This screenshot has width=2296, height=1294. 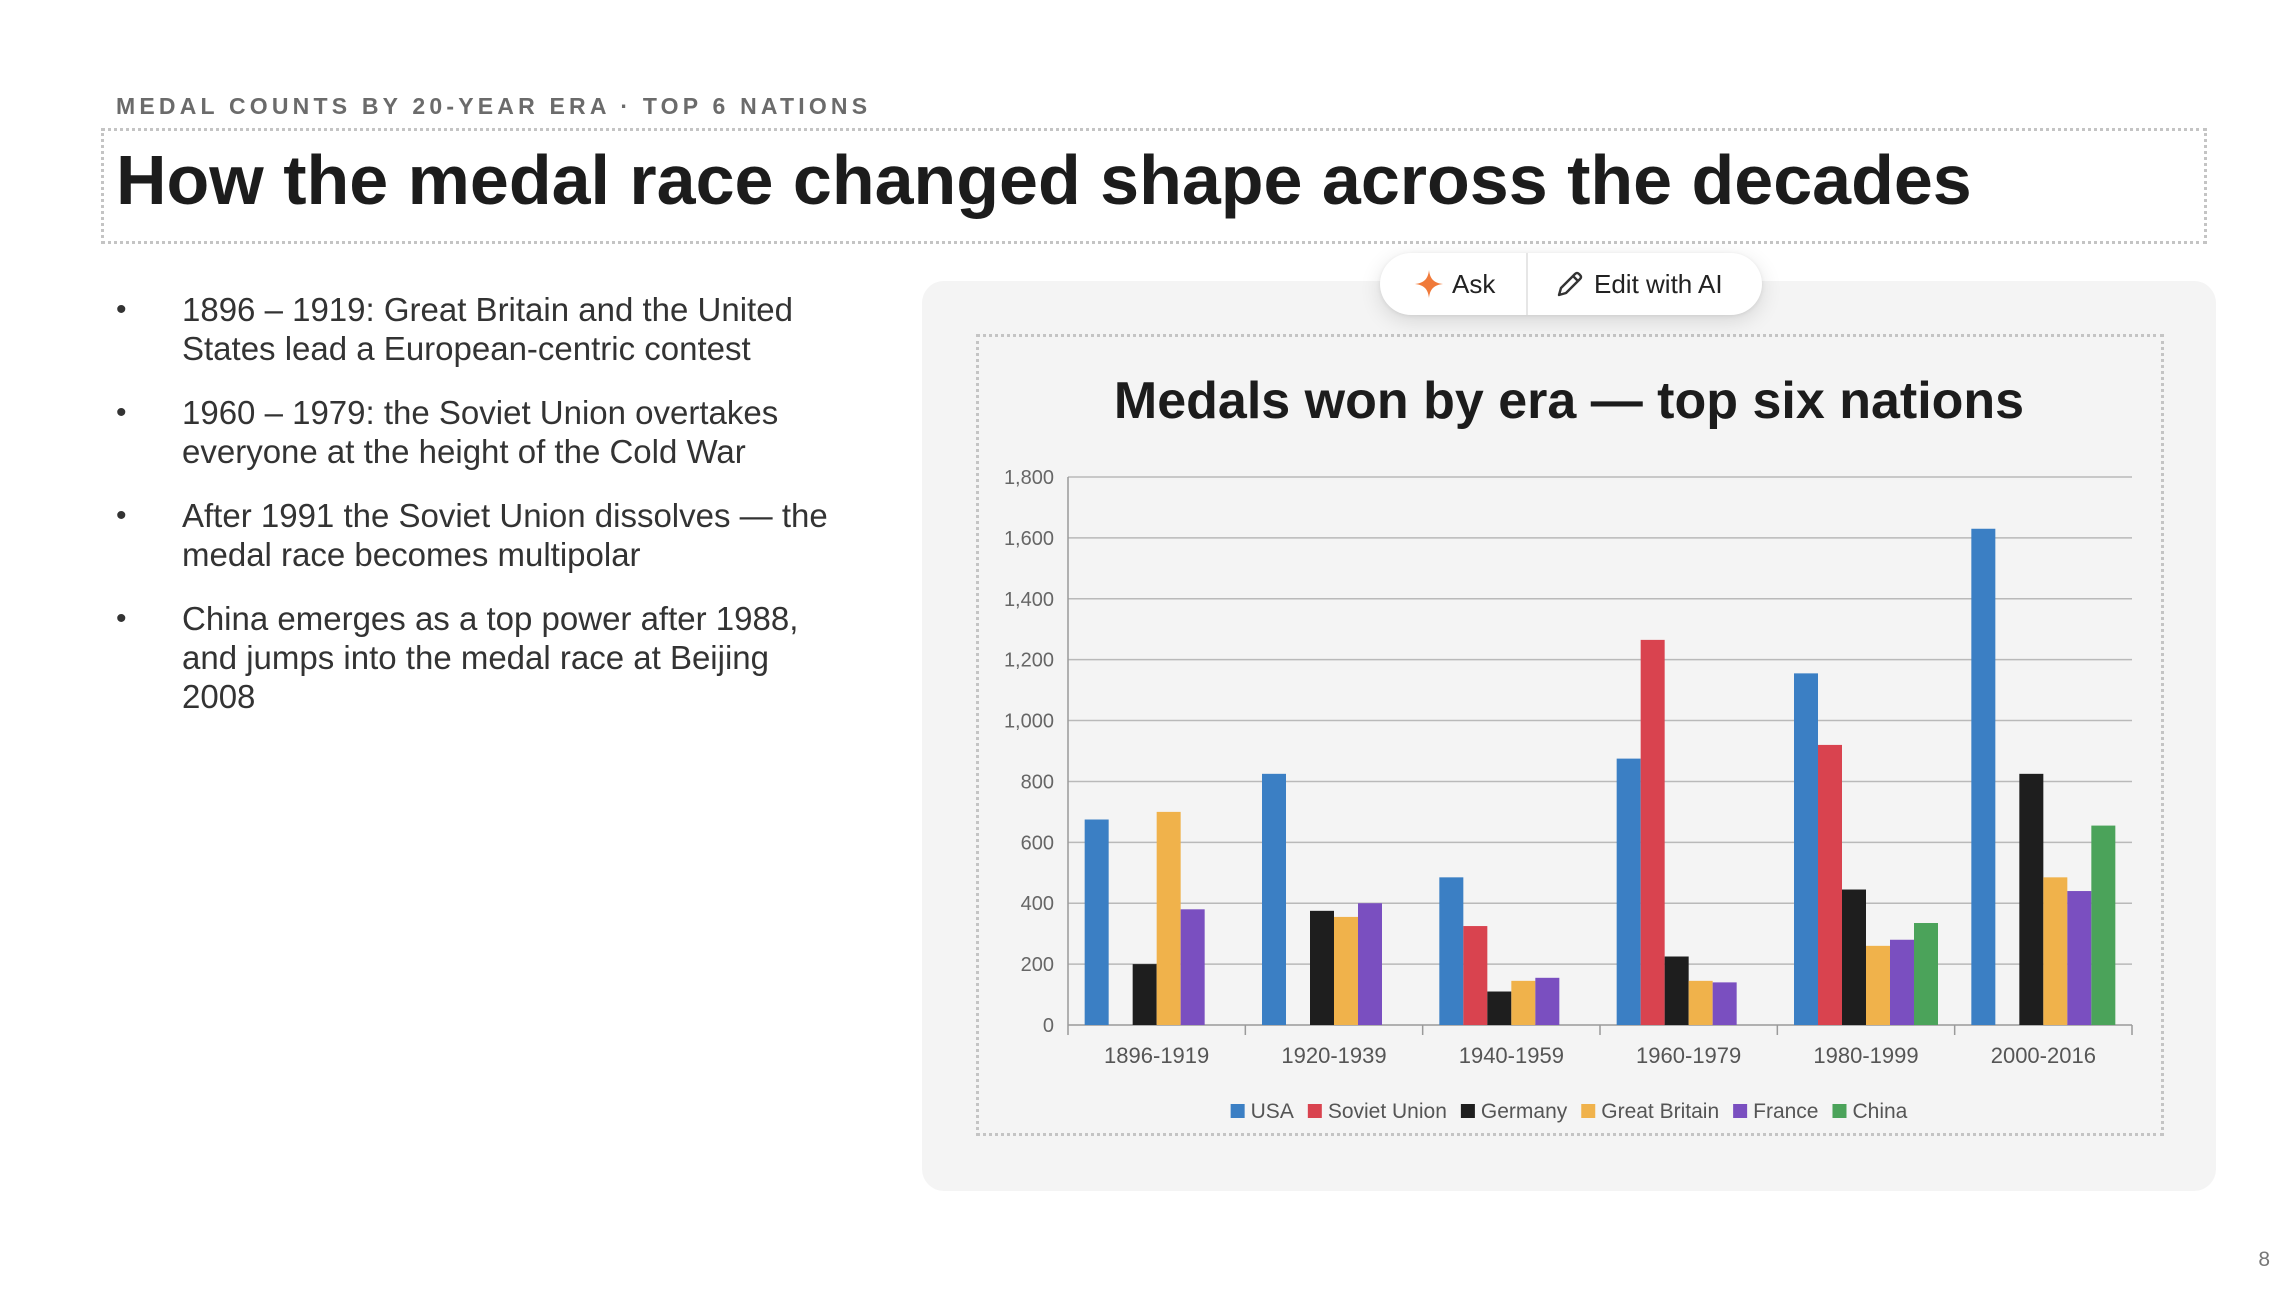 I want to click on ask-button: Ask, so click(x=1453, y=284).